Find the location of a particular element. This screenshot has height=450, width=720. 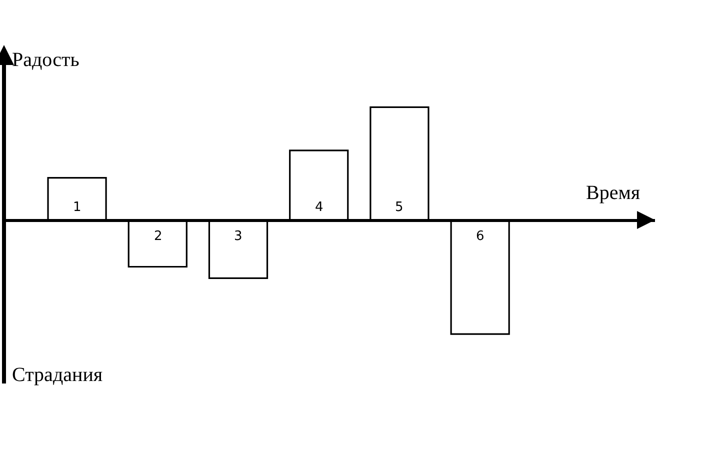

x-tick-label: 4 is located at coordinates (319, 207).